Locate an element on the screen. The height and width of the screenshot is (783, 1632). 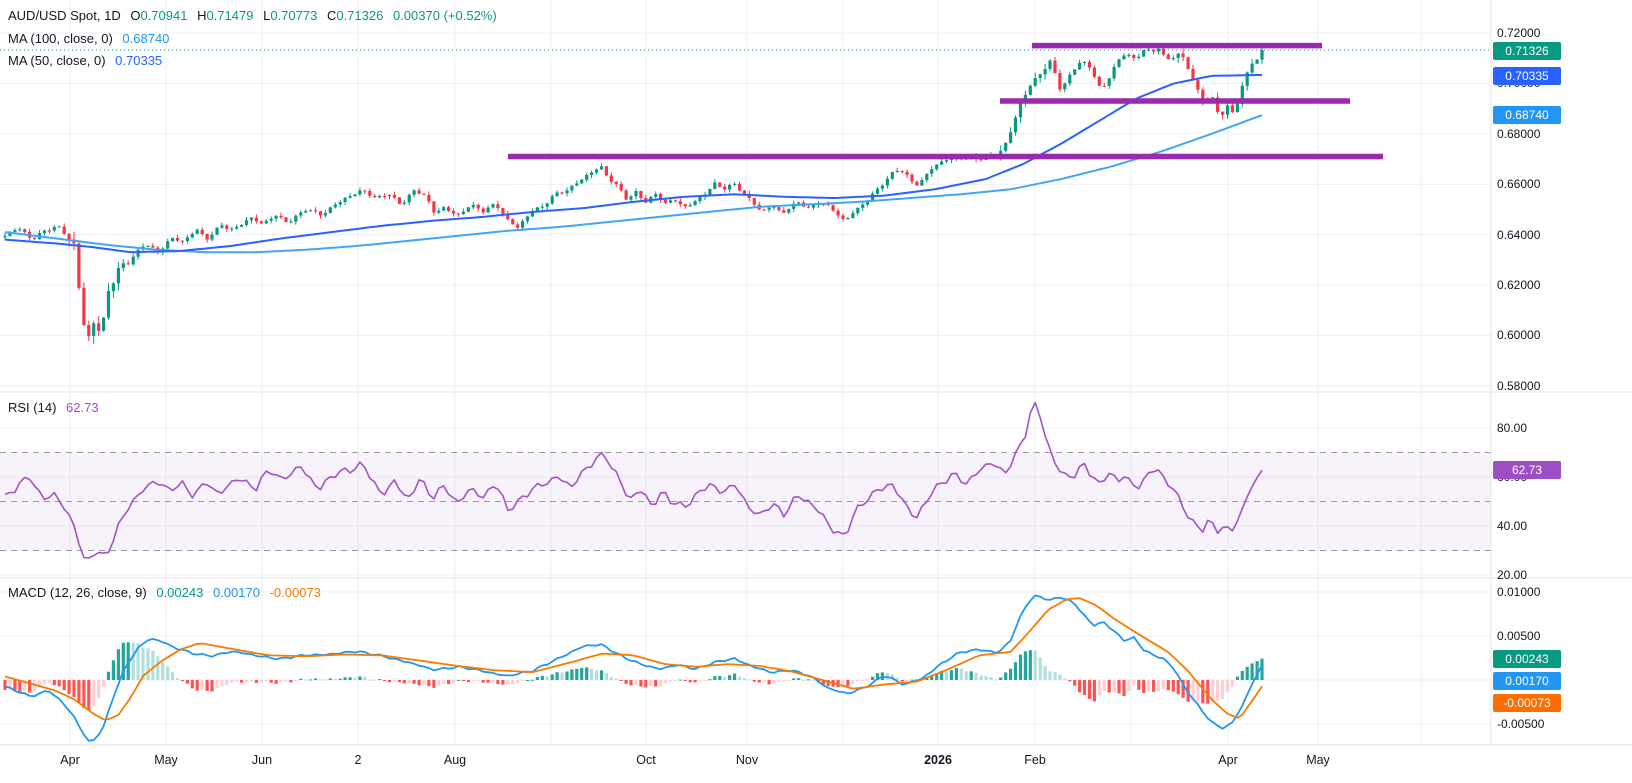
change-value: 0.00370 (+0.52%) is located at coordinates (444, 15).